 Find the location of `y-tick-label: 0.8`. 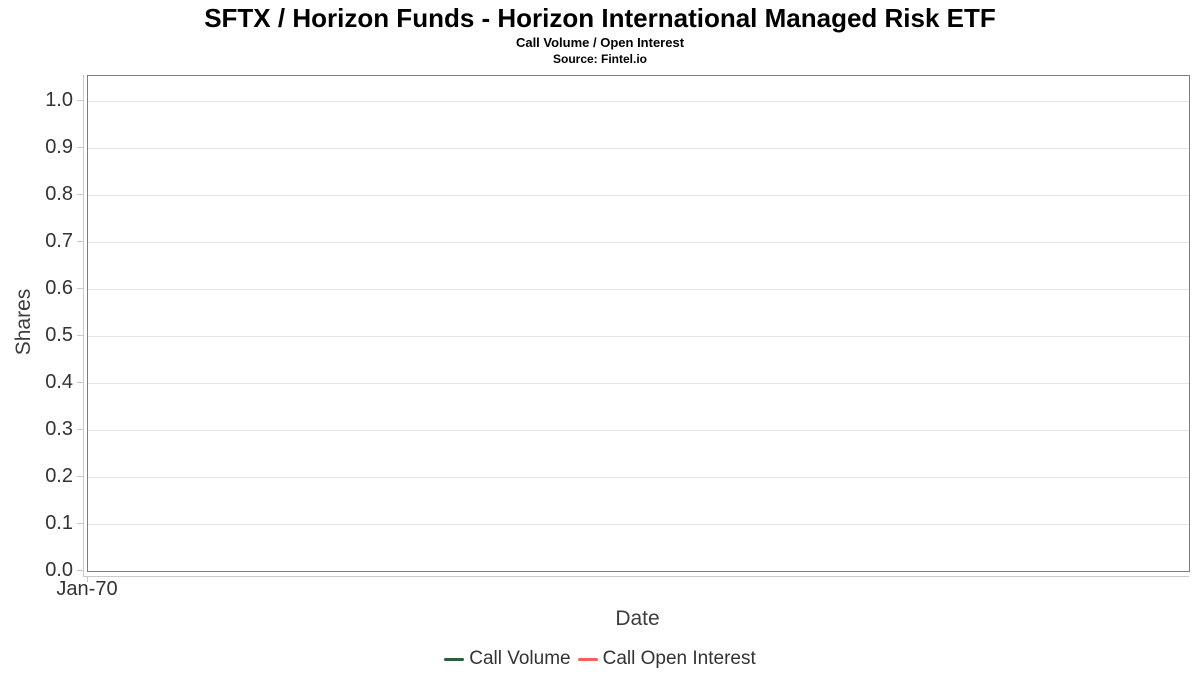

y-tick-label: 0.8 is located at coordinates (59, 194).